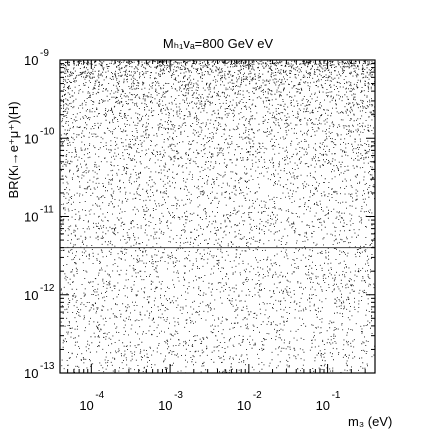  Describe the element at coordinates (47, 288) in the screenshot. I see `y-tick-exponent: -12` at that location.